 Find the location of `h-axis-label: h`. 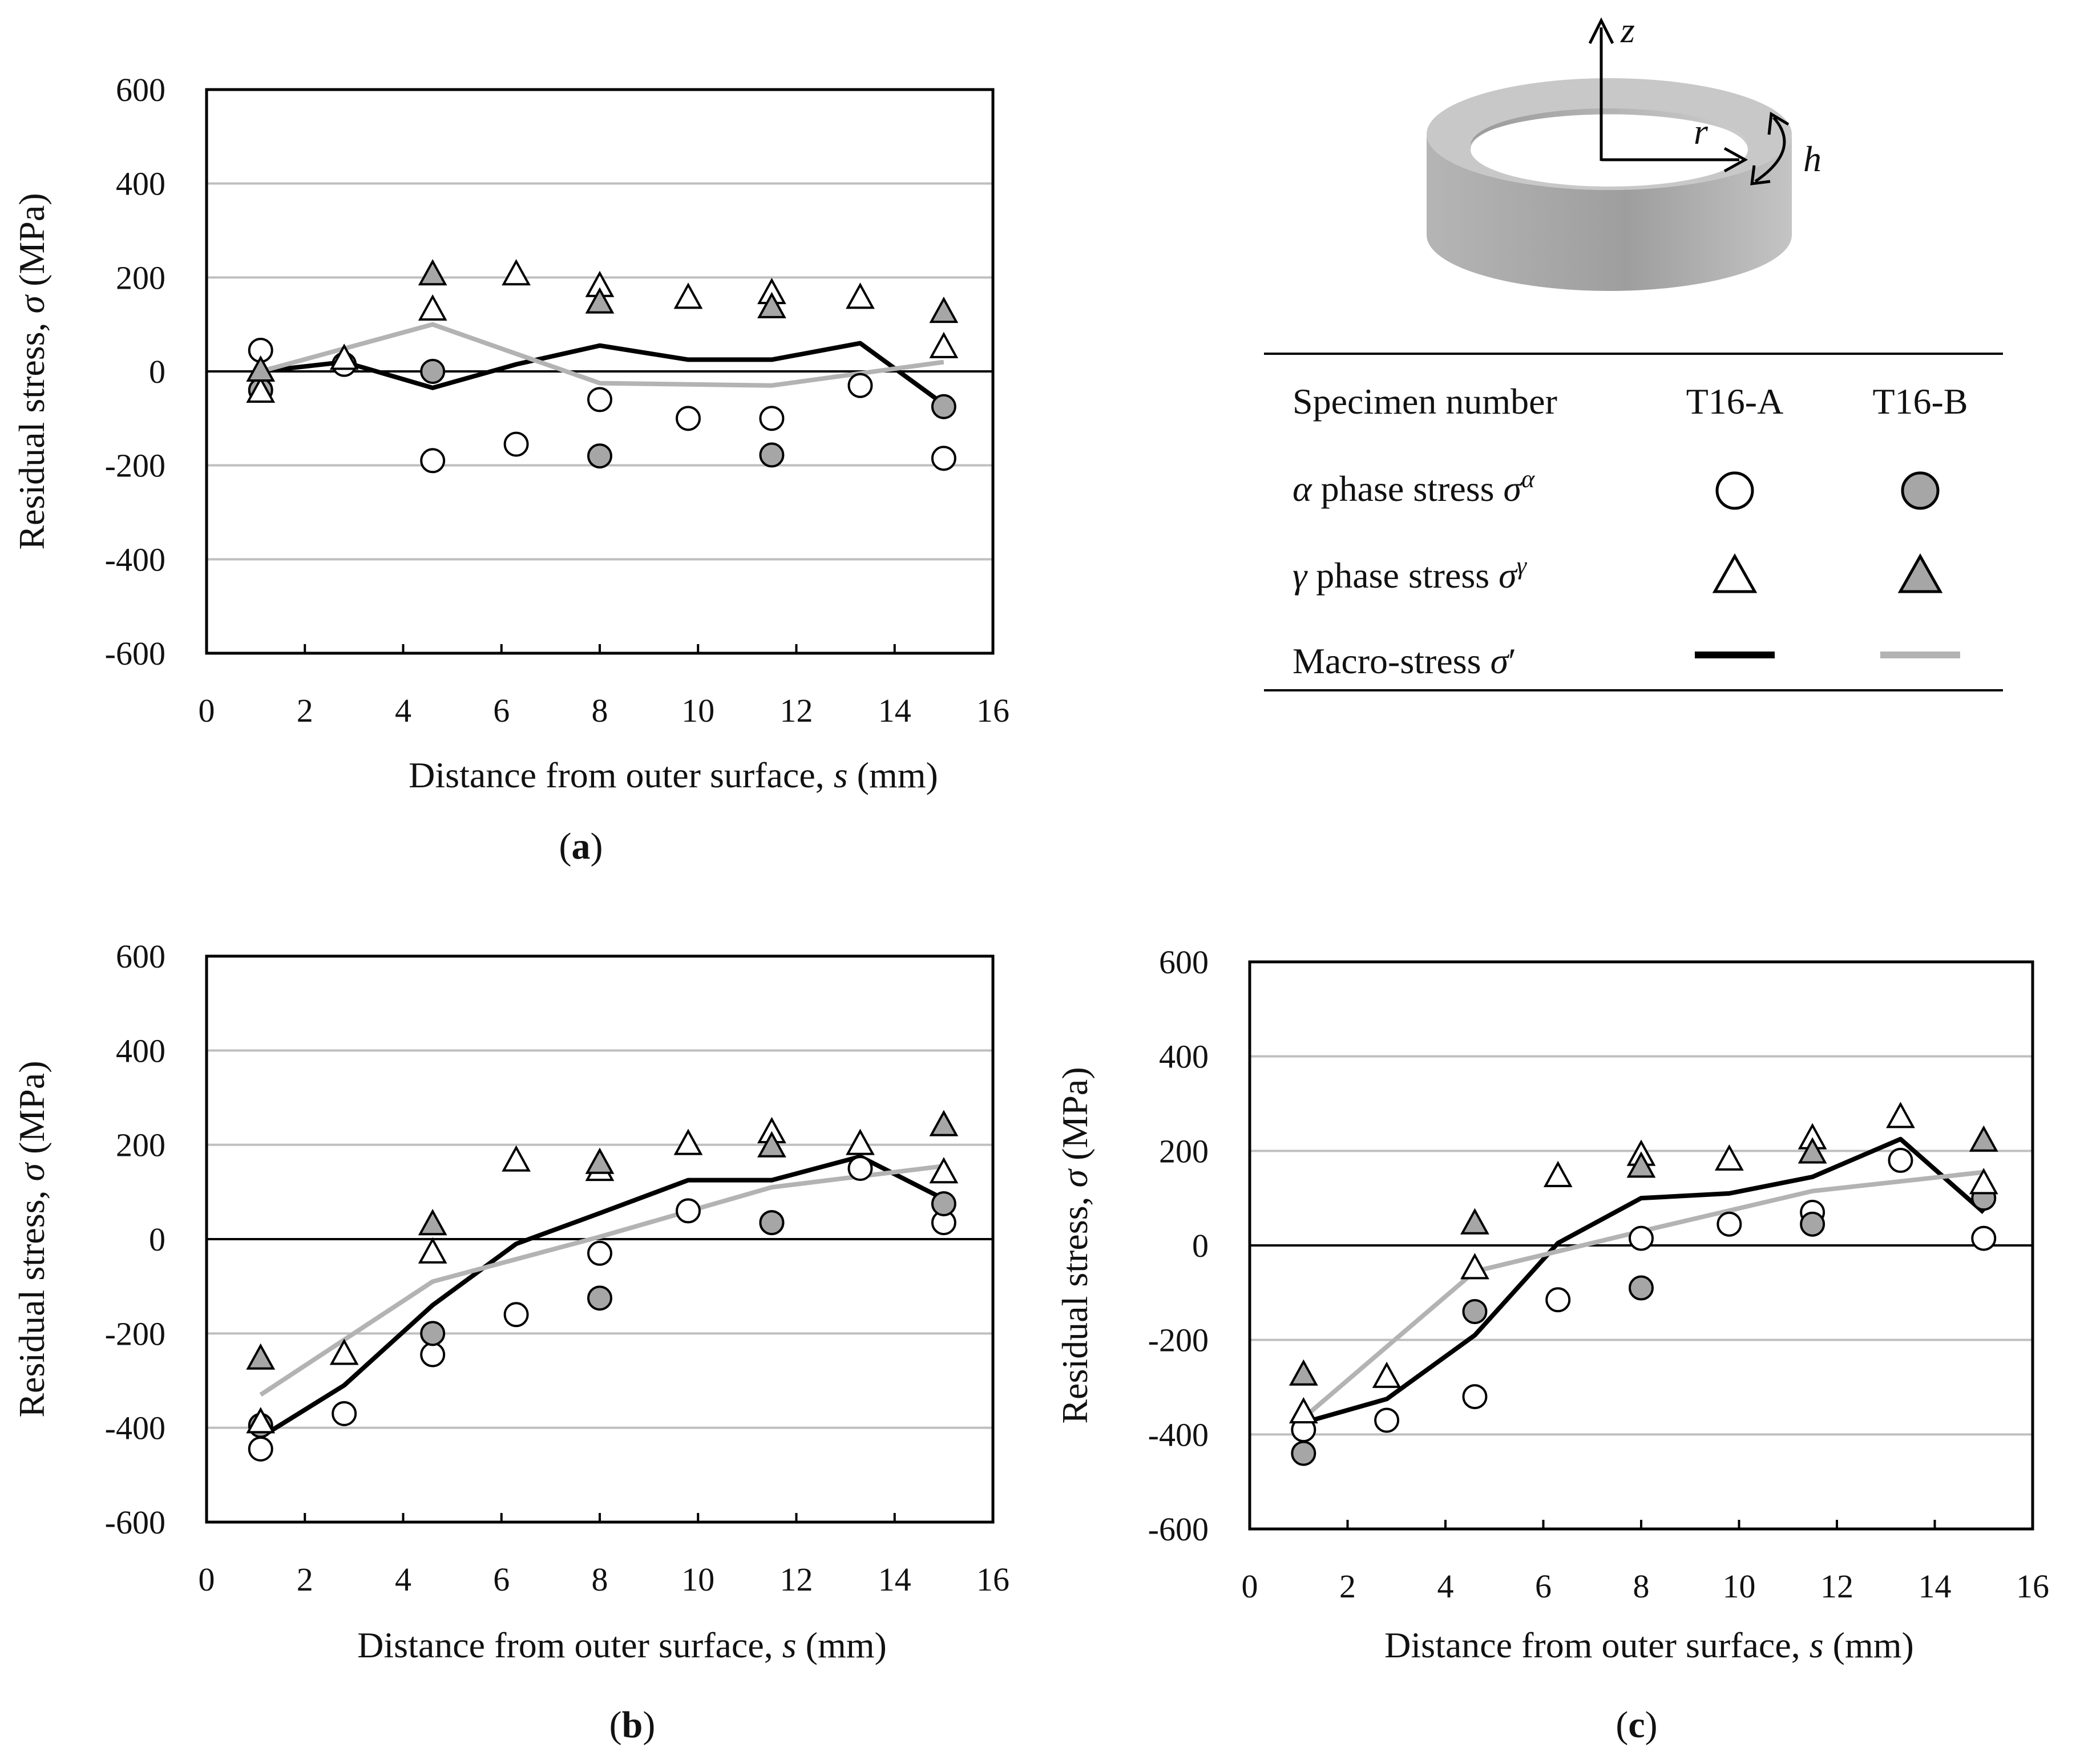

h-axis-label: h is located at coordinates (1812, 159).